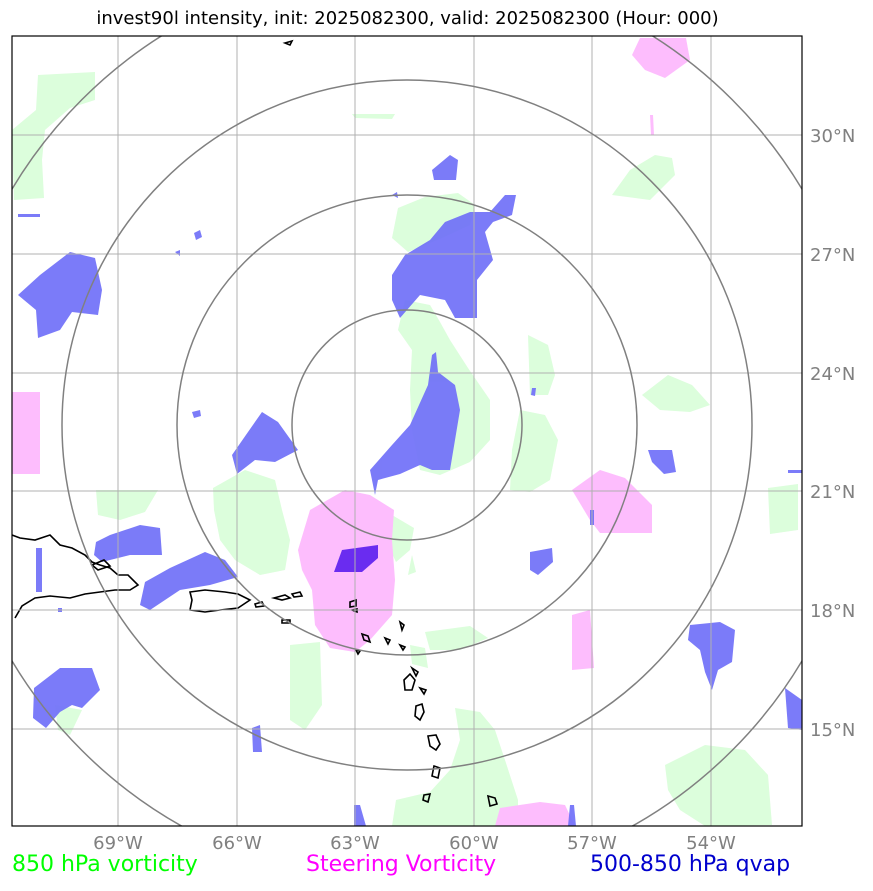 The image size is (873, 891). I want to click on lon-label: 60°W, so click(474, 843).